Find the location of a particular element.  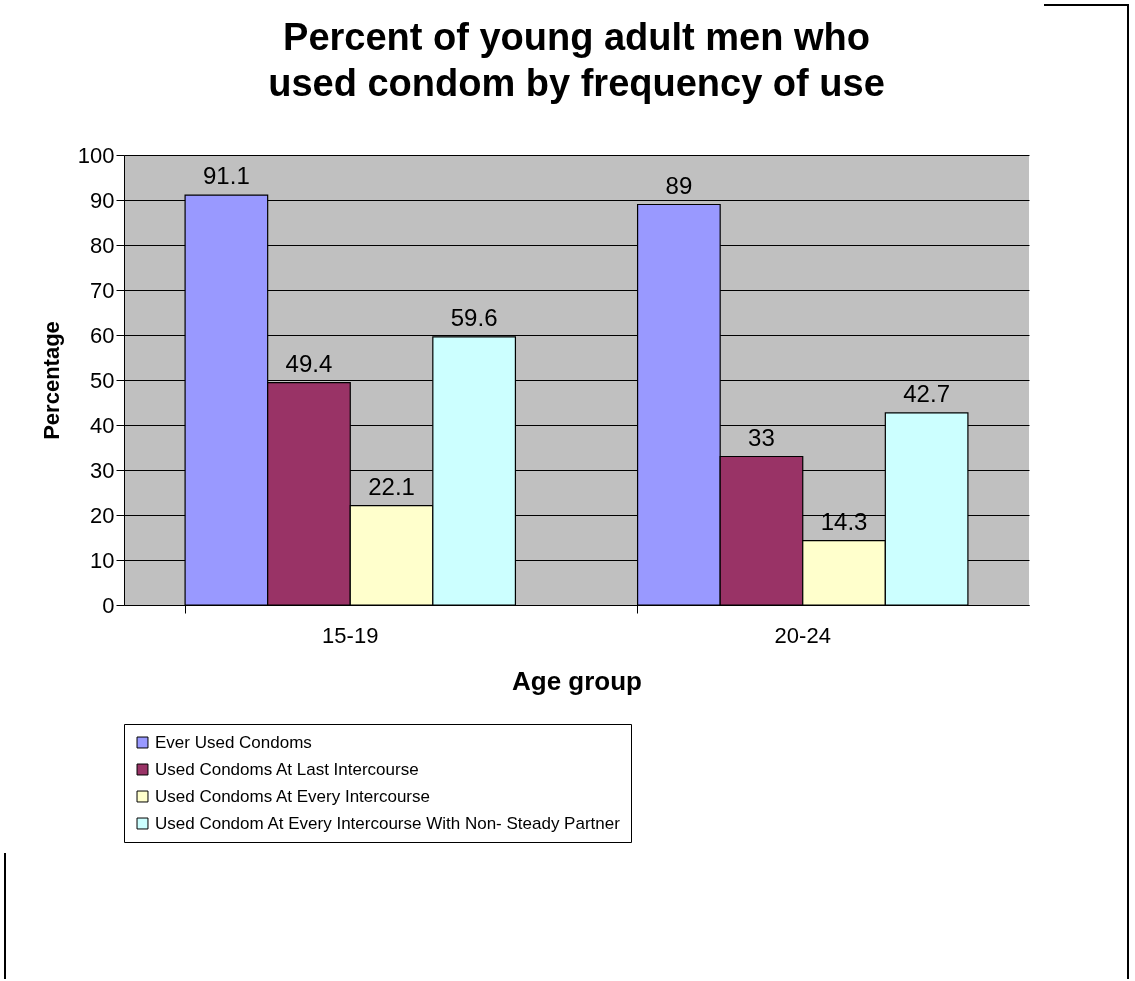

y-axis-title: Percentage is located at coordinates (51, 380).